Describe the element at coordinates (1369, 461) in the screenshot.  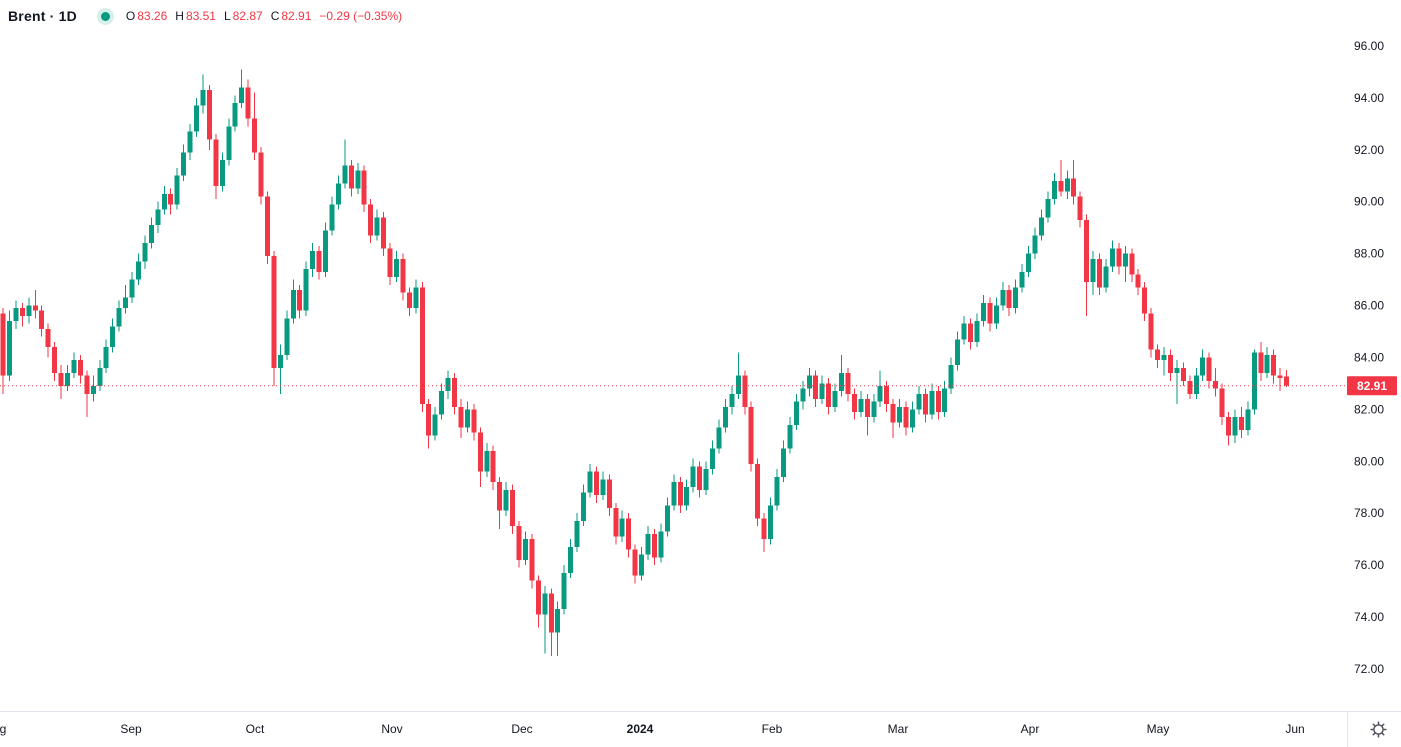
I see `price-tick-label: 80.00` at that location.